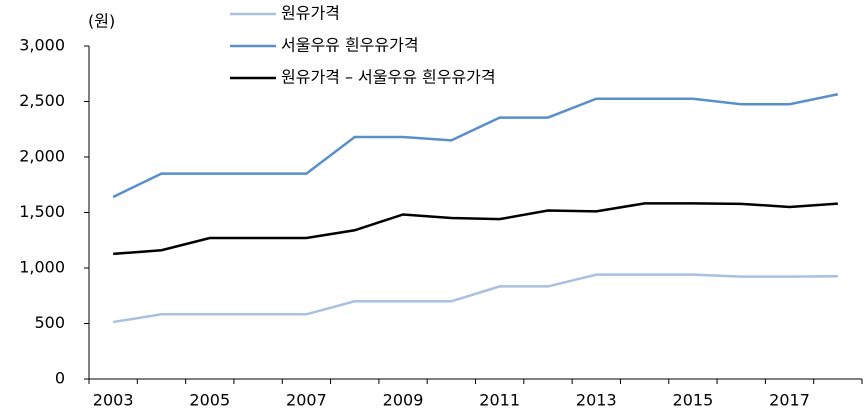 The width and height of the screenshot is (864, 416). Describe the element at coordinates (42, 211) in the screenshot. I see `y-tick-label: 1,500` at that location.